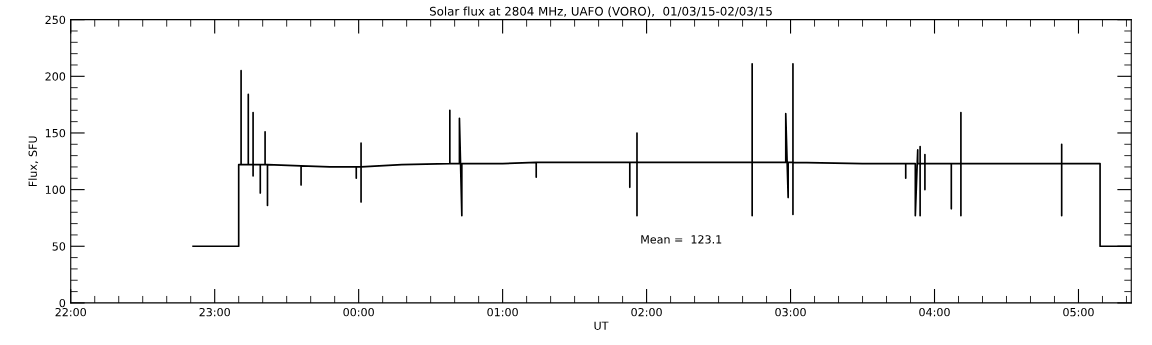  Describe the element at coordinates (71, 312) in the screenshot. I see `x-tick-label: 22:00` at that location.